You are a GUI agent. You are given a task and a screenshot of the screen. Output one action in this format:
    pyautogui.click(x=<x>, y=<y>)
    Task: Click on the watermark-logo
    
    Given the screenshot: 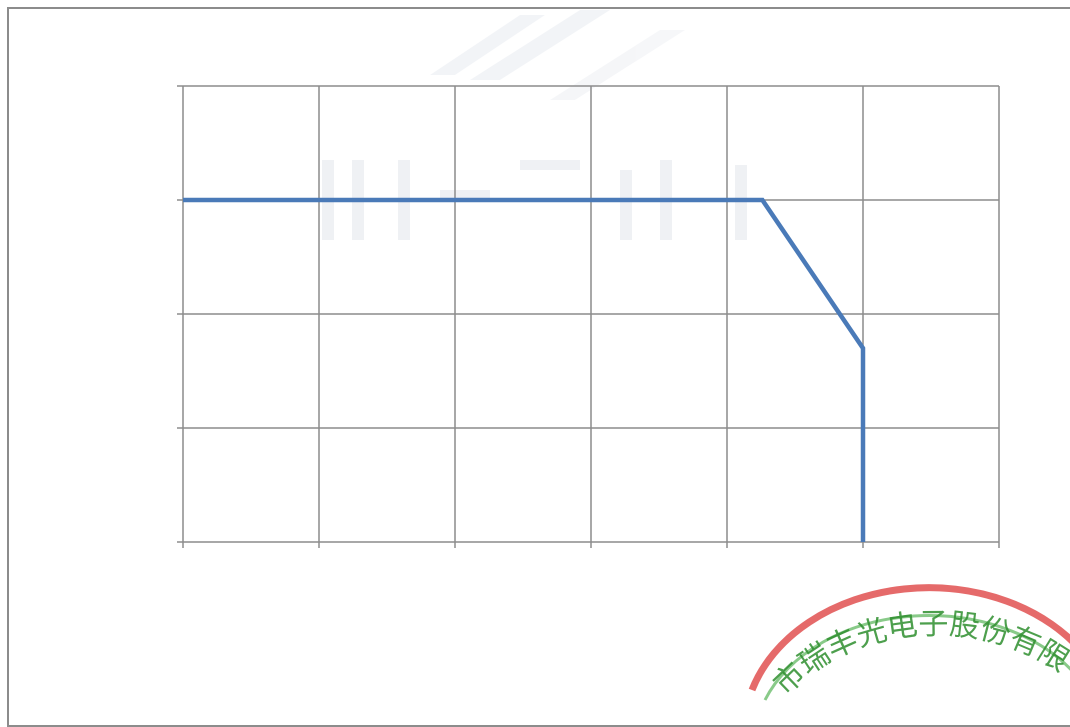 What is the action you would take?
    pyautogui.click(x=534, y=125)
    